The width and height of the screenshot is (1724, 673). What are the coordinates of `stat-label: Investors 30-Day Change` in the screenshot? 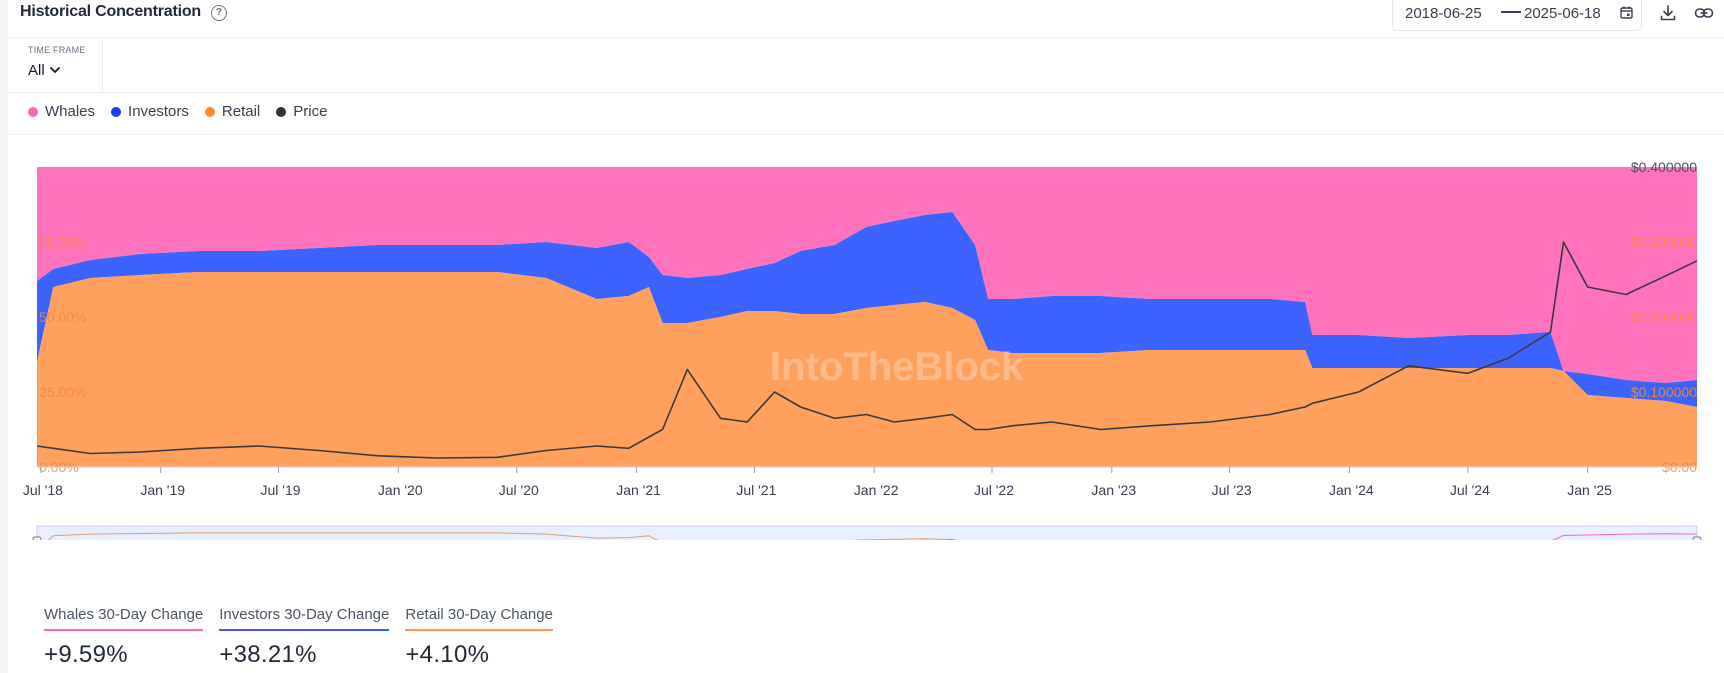 It's located at (304, 618).